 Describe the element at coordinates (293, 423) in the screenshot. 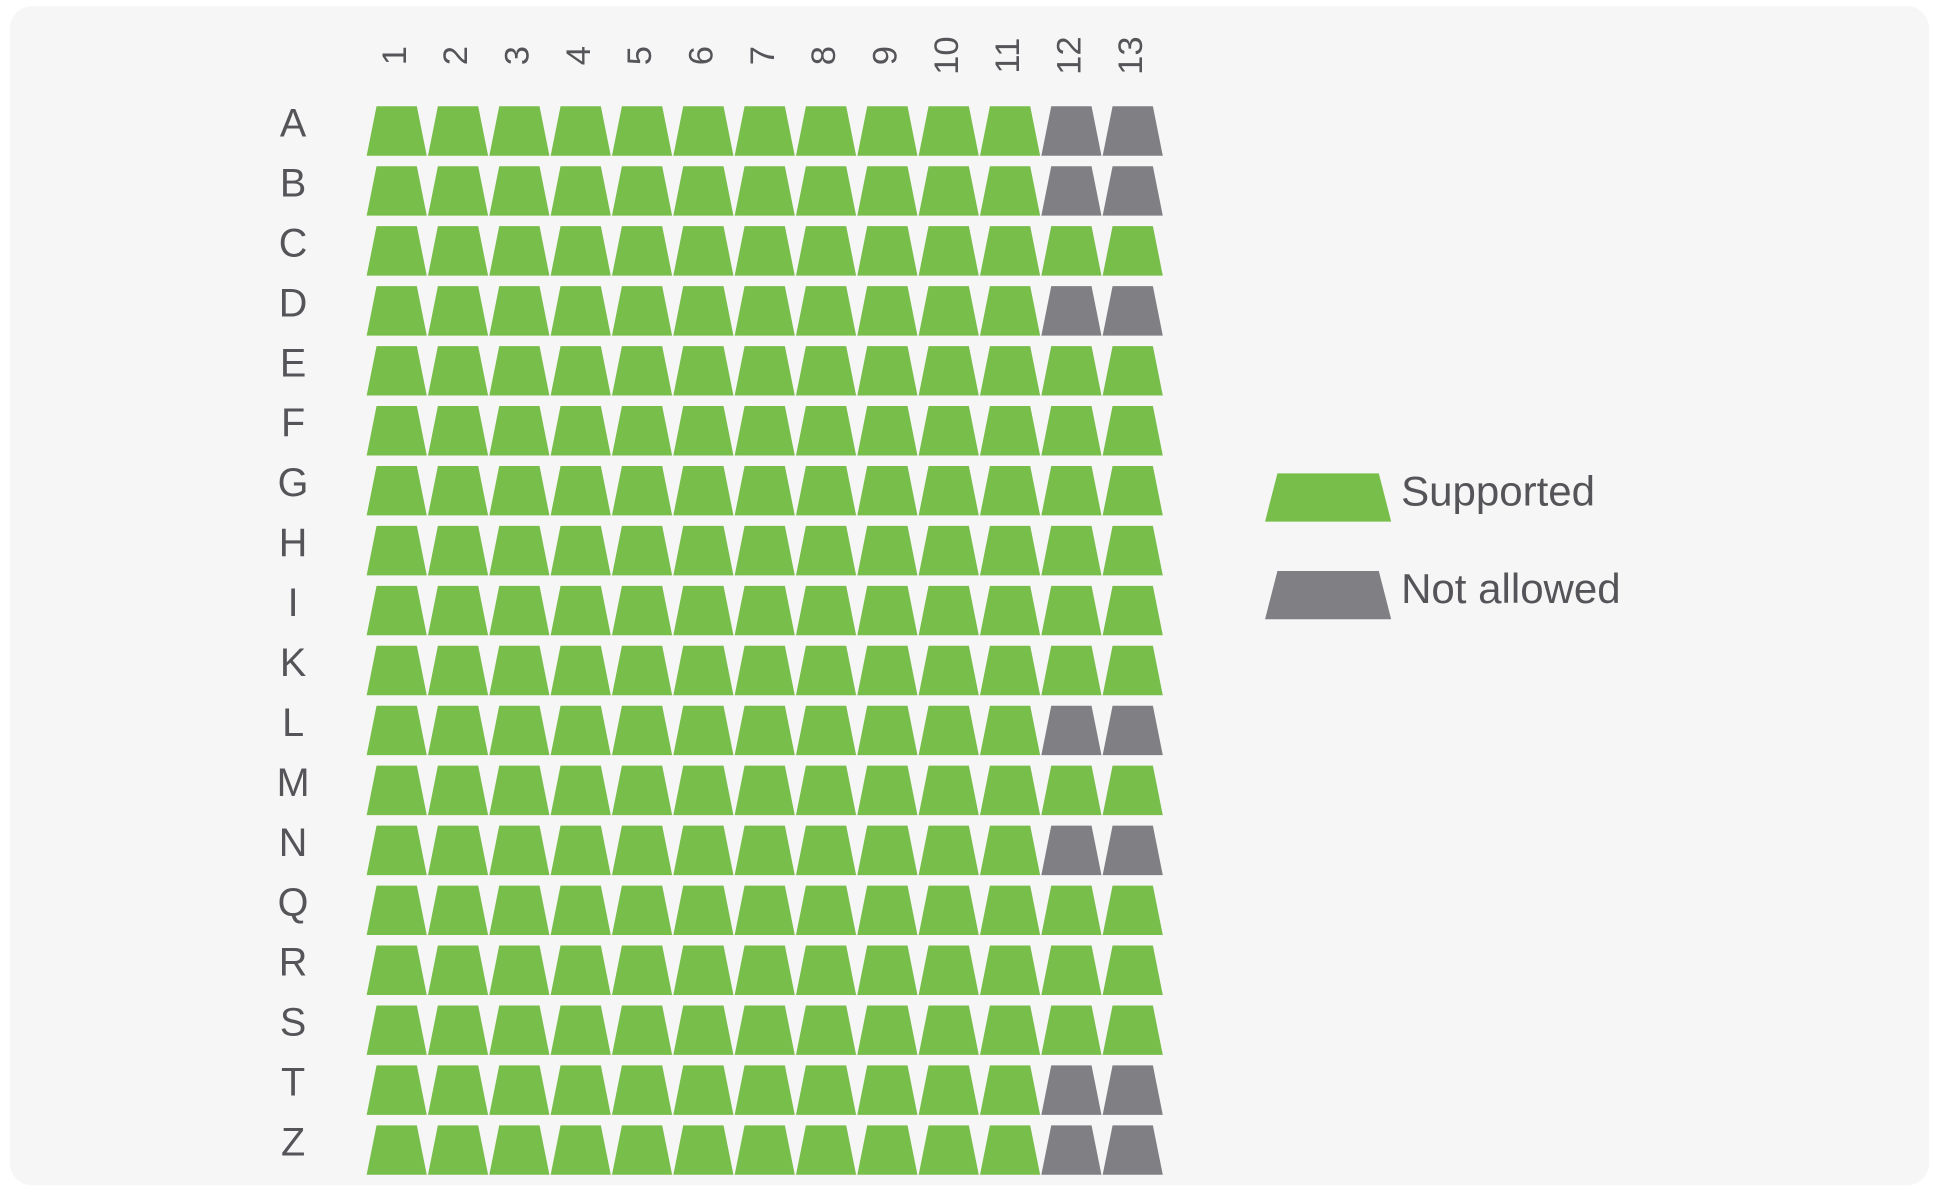

I see `row-label: F` at that location.